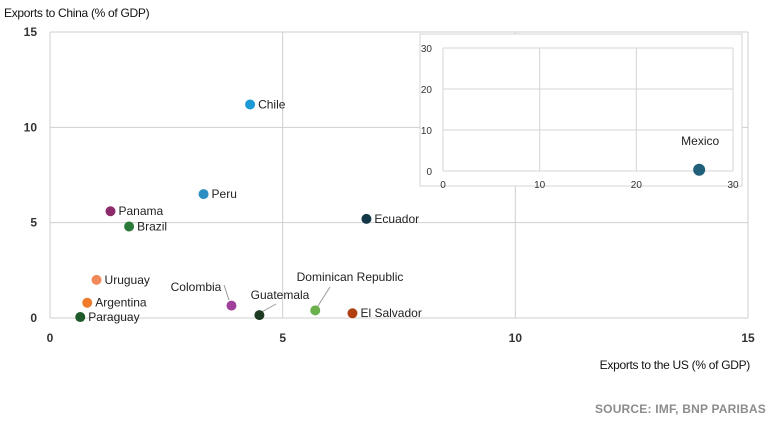 This screenshot has width=774, height=440. What do you see at coordinates (700, 155) in the screenshot?
I see `inset-data-points: Mexico` at bounding box center [700, 155].